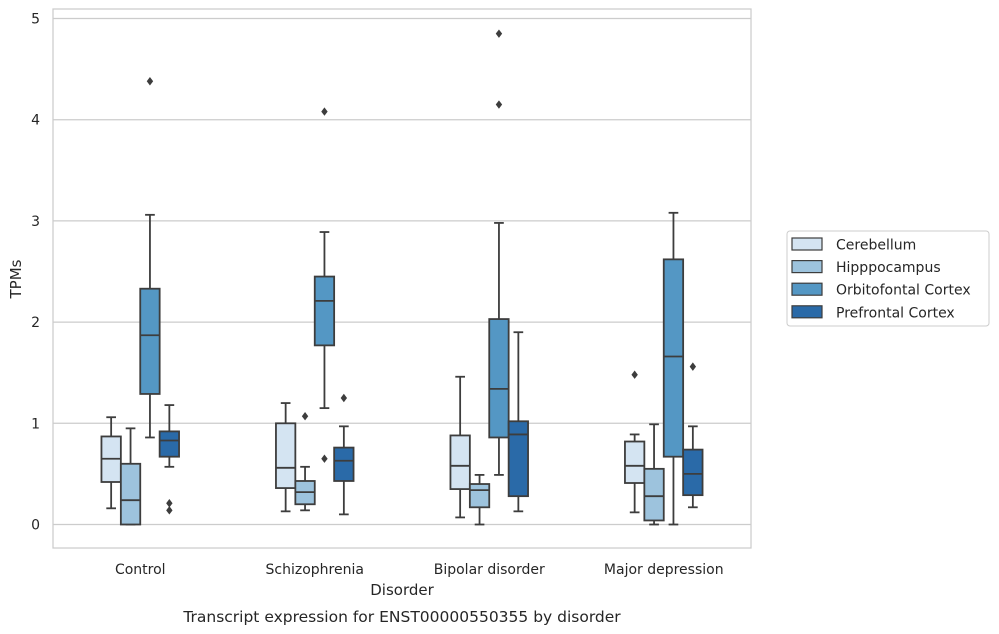  Describe the element at coordinates (895, 313) in the screenshot. I see `legend-label: Prefrontal Cortex` at that location.